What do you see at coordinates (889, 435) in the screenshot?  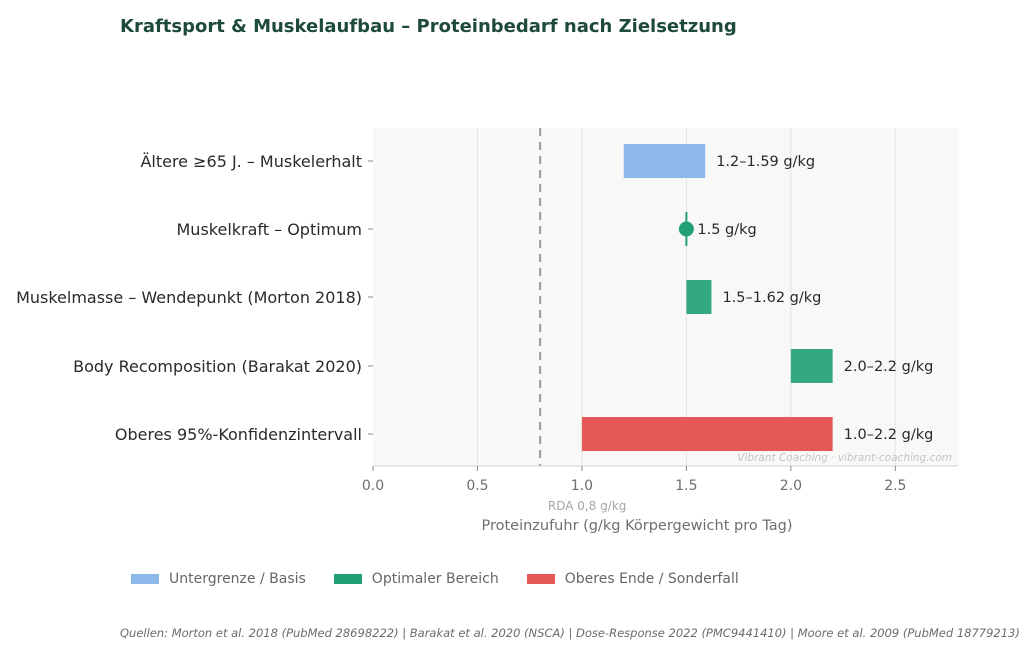 I see `data-label: 1.0–2.2 g/kg` at bounding box center [889, 435].